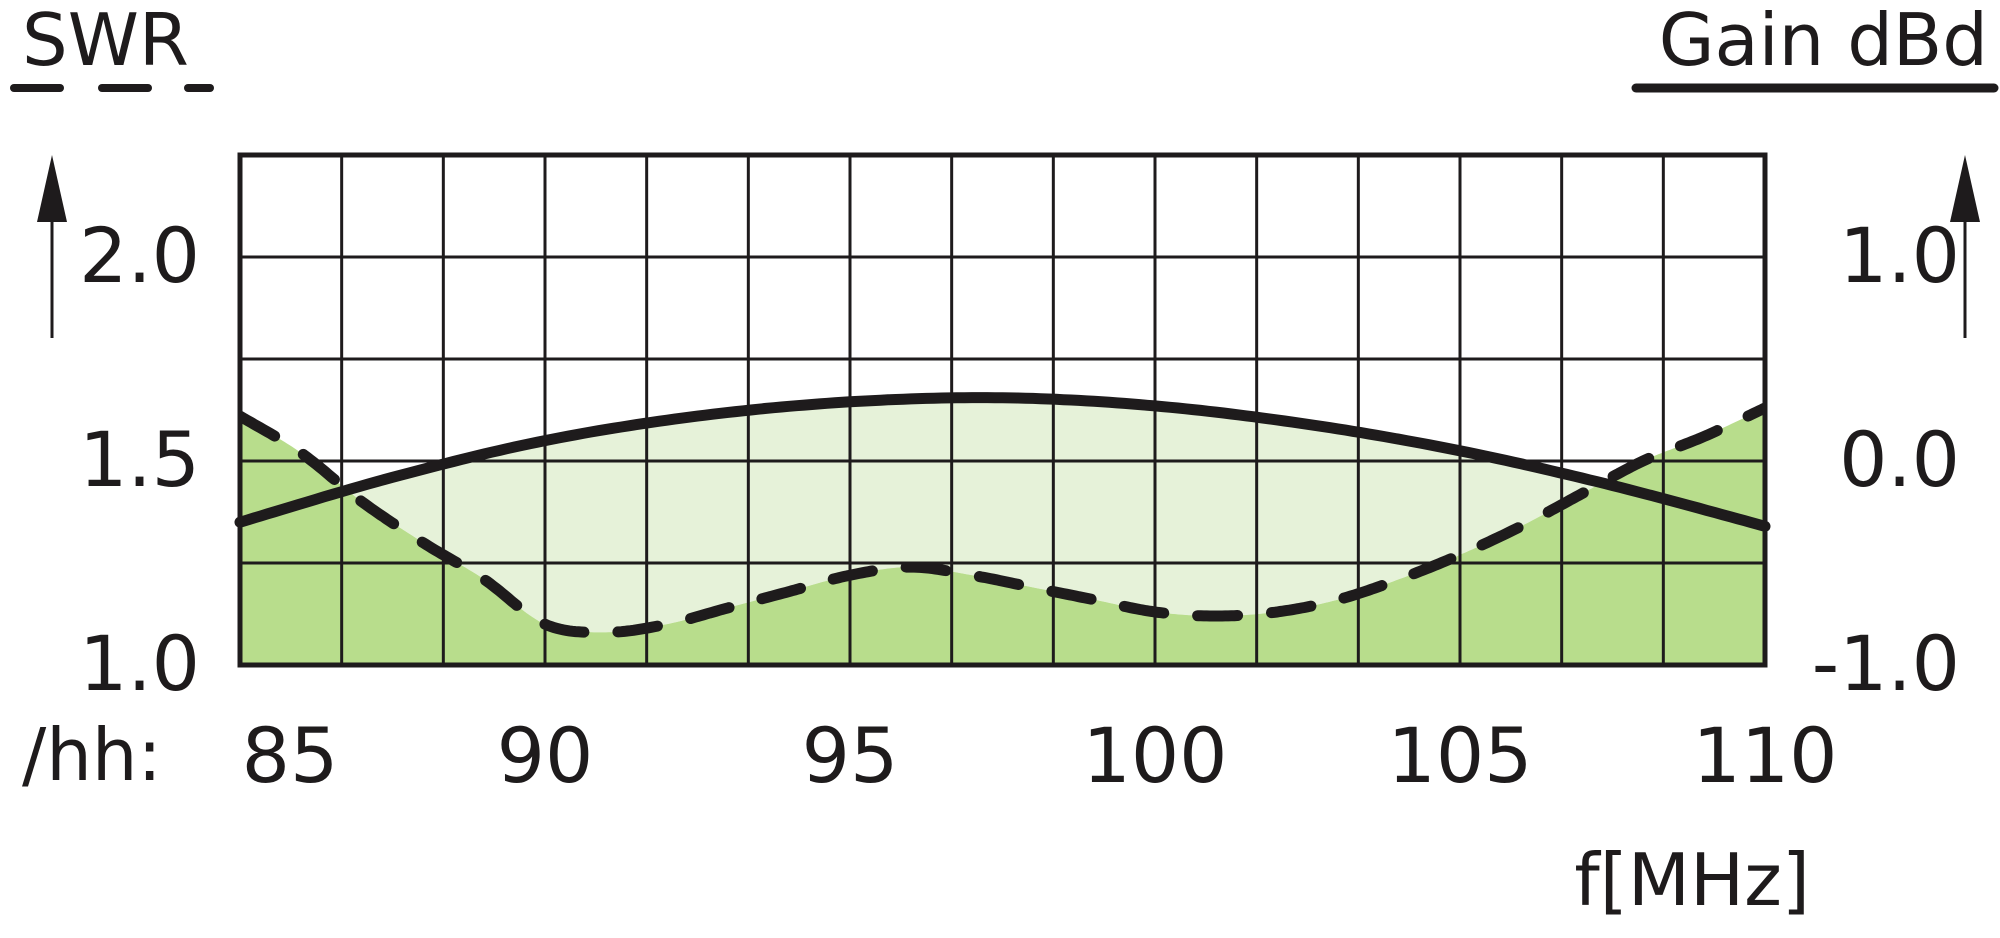 The height and width of the screenshot is (938, 2000). What do you see at coordinates (850, 755) in the screenshot?
I see `x-tick-label: 95` at bounding box center [850, 755].